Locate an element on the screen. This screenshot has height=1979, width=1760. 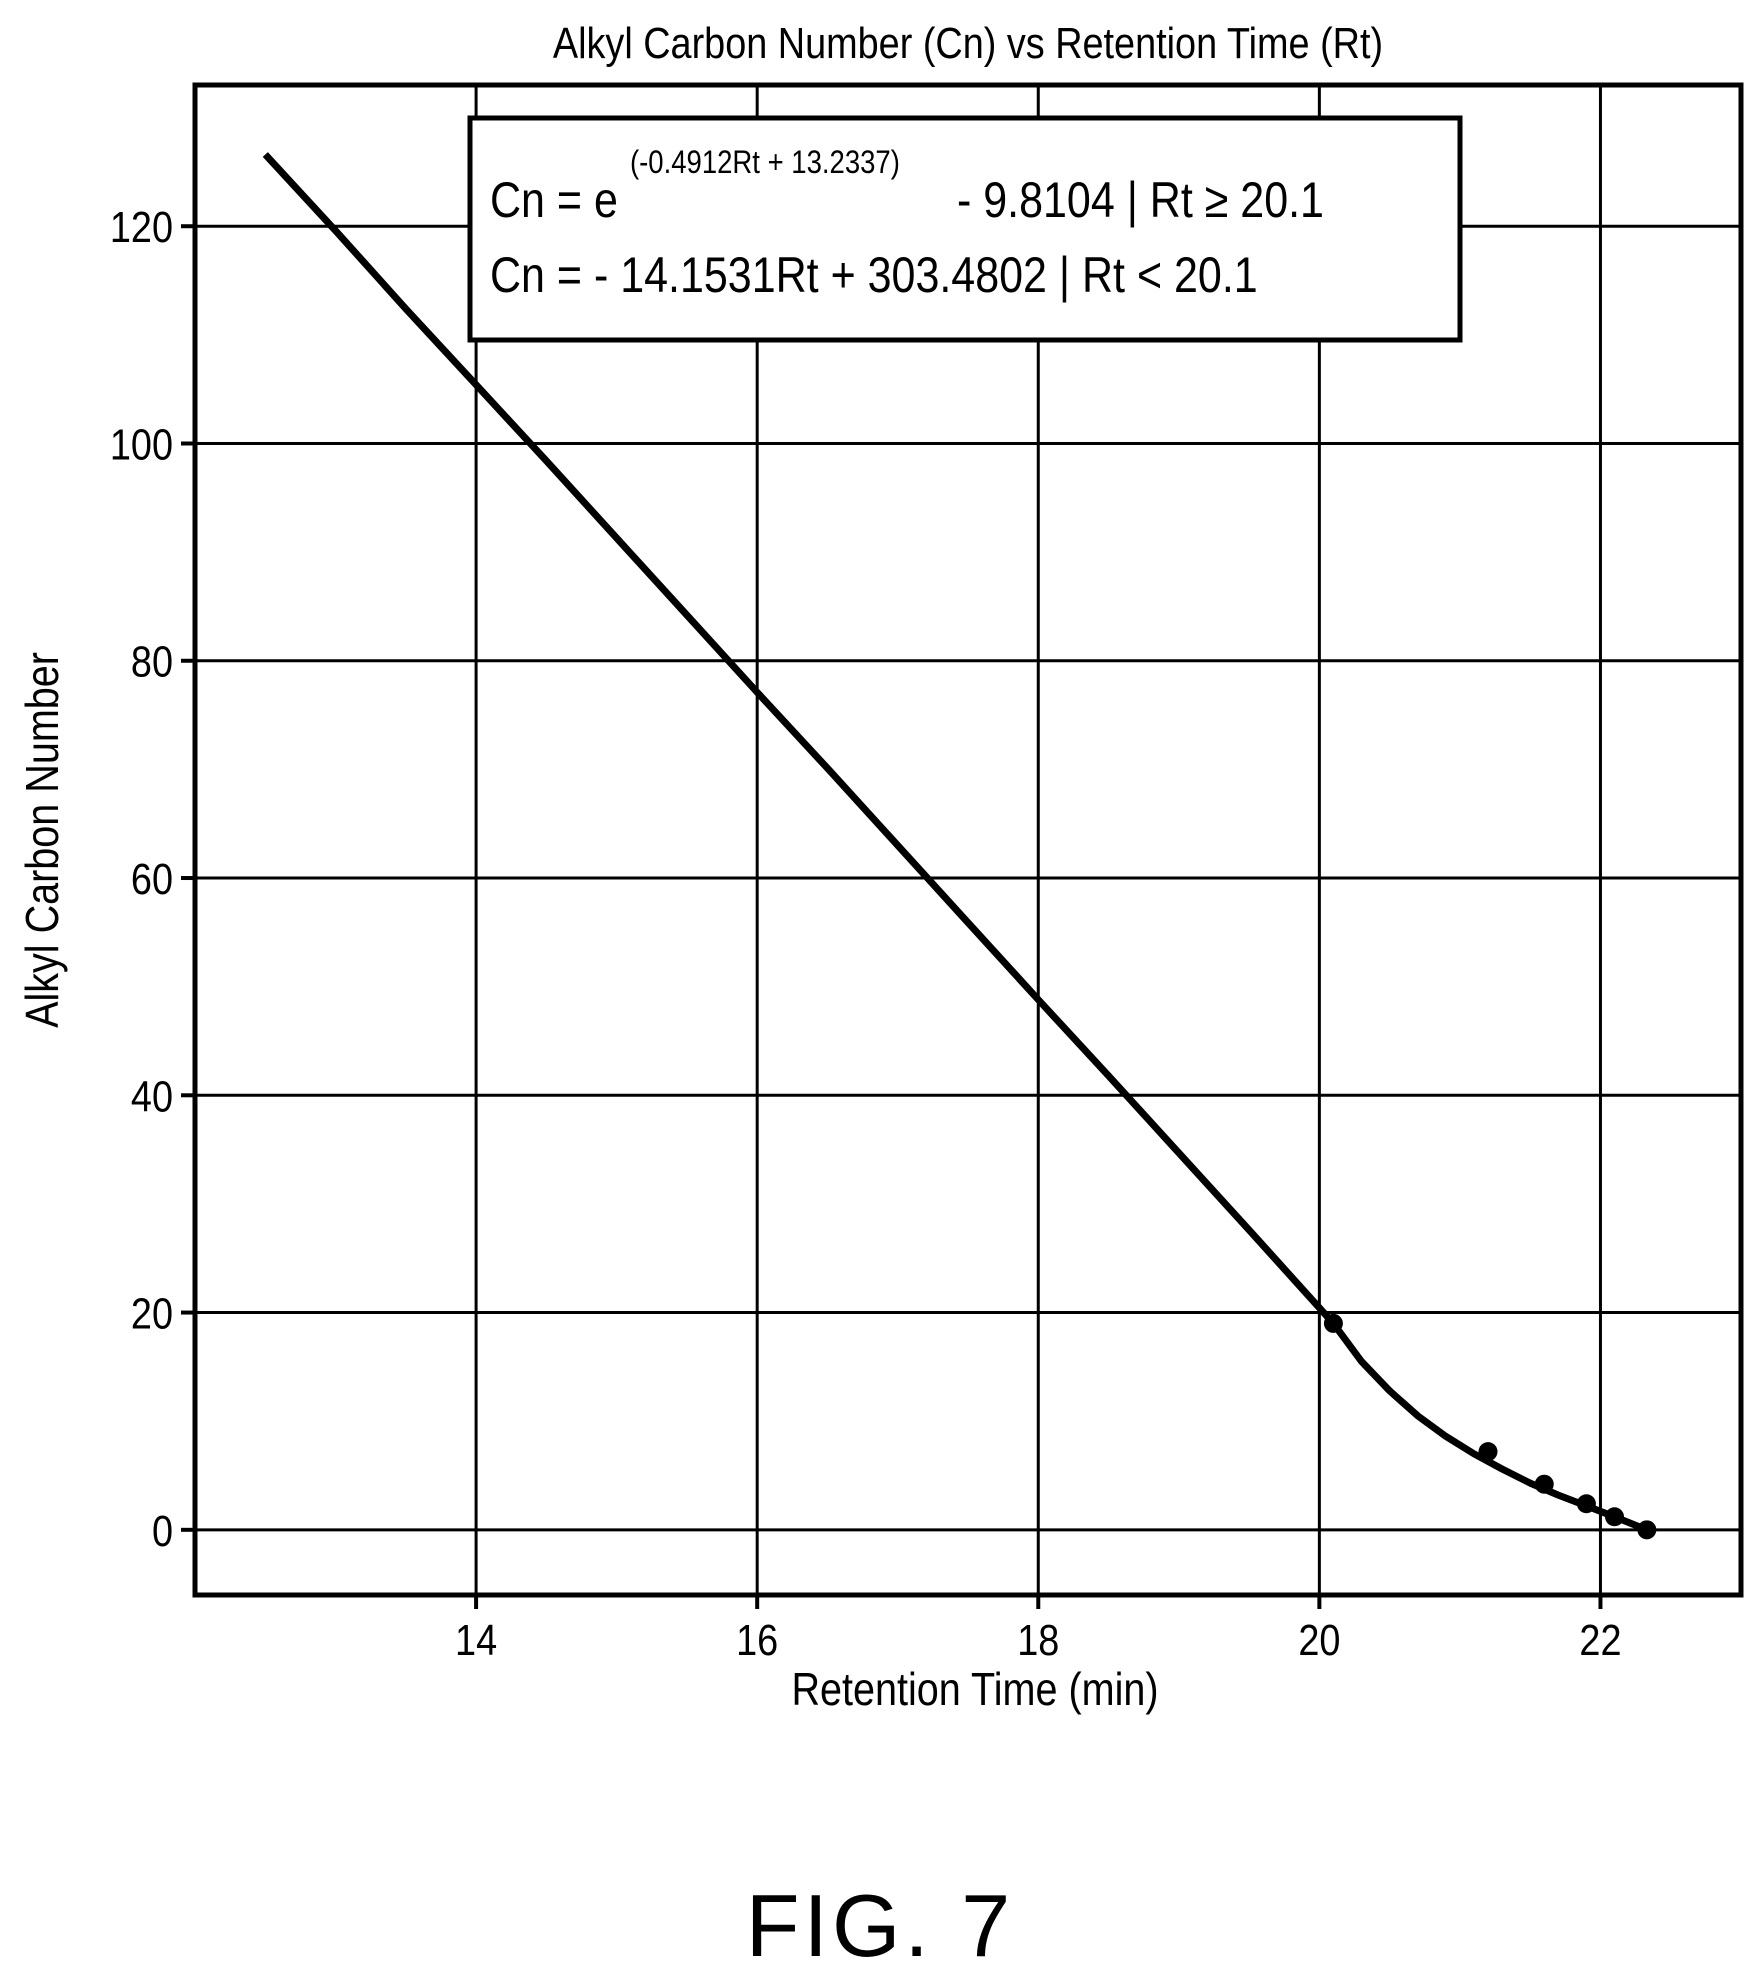
x-axis-ticks: 14 16 18 20 22 is located at coordinates (1038, 1630).